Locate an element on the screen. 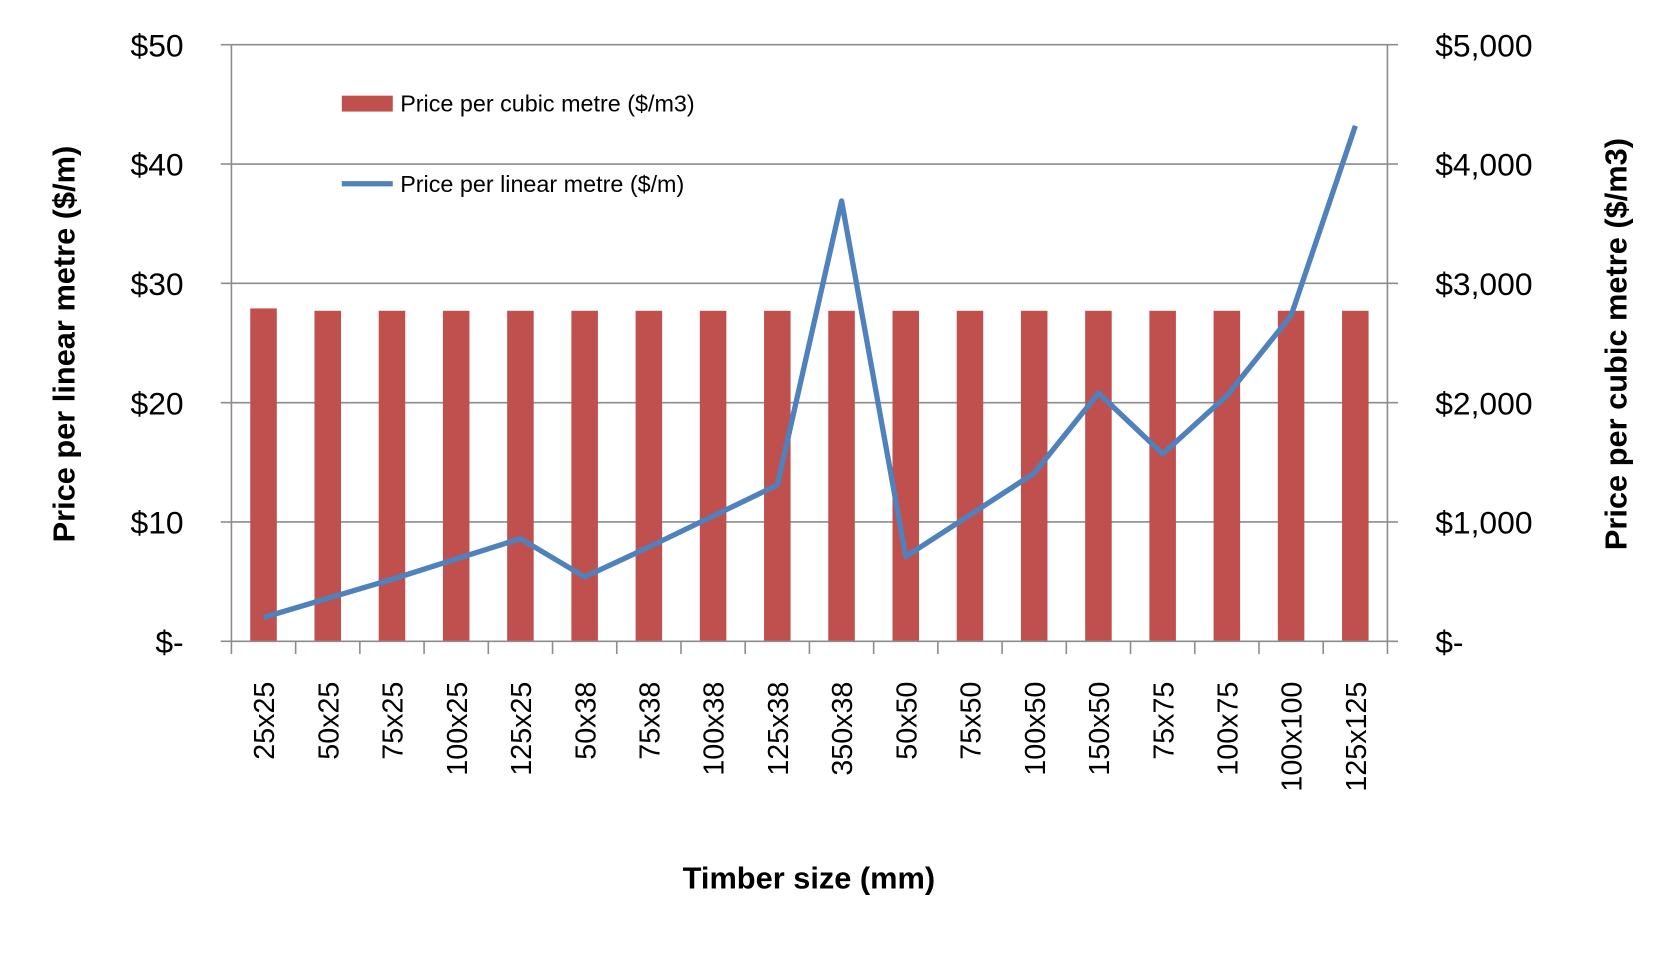  category-label: 50x38 is located at coordinates (586, 721).